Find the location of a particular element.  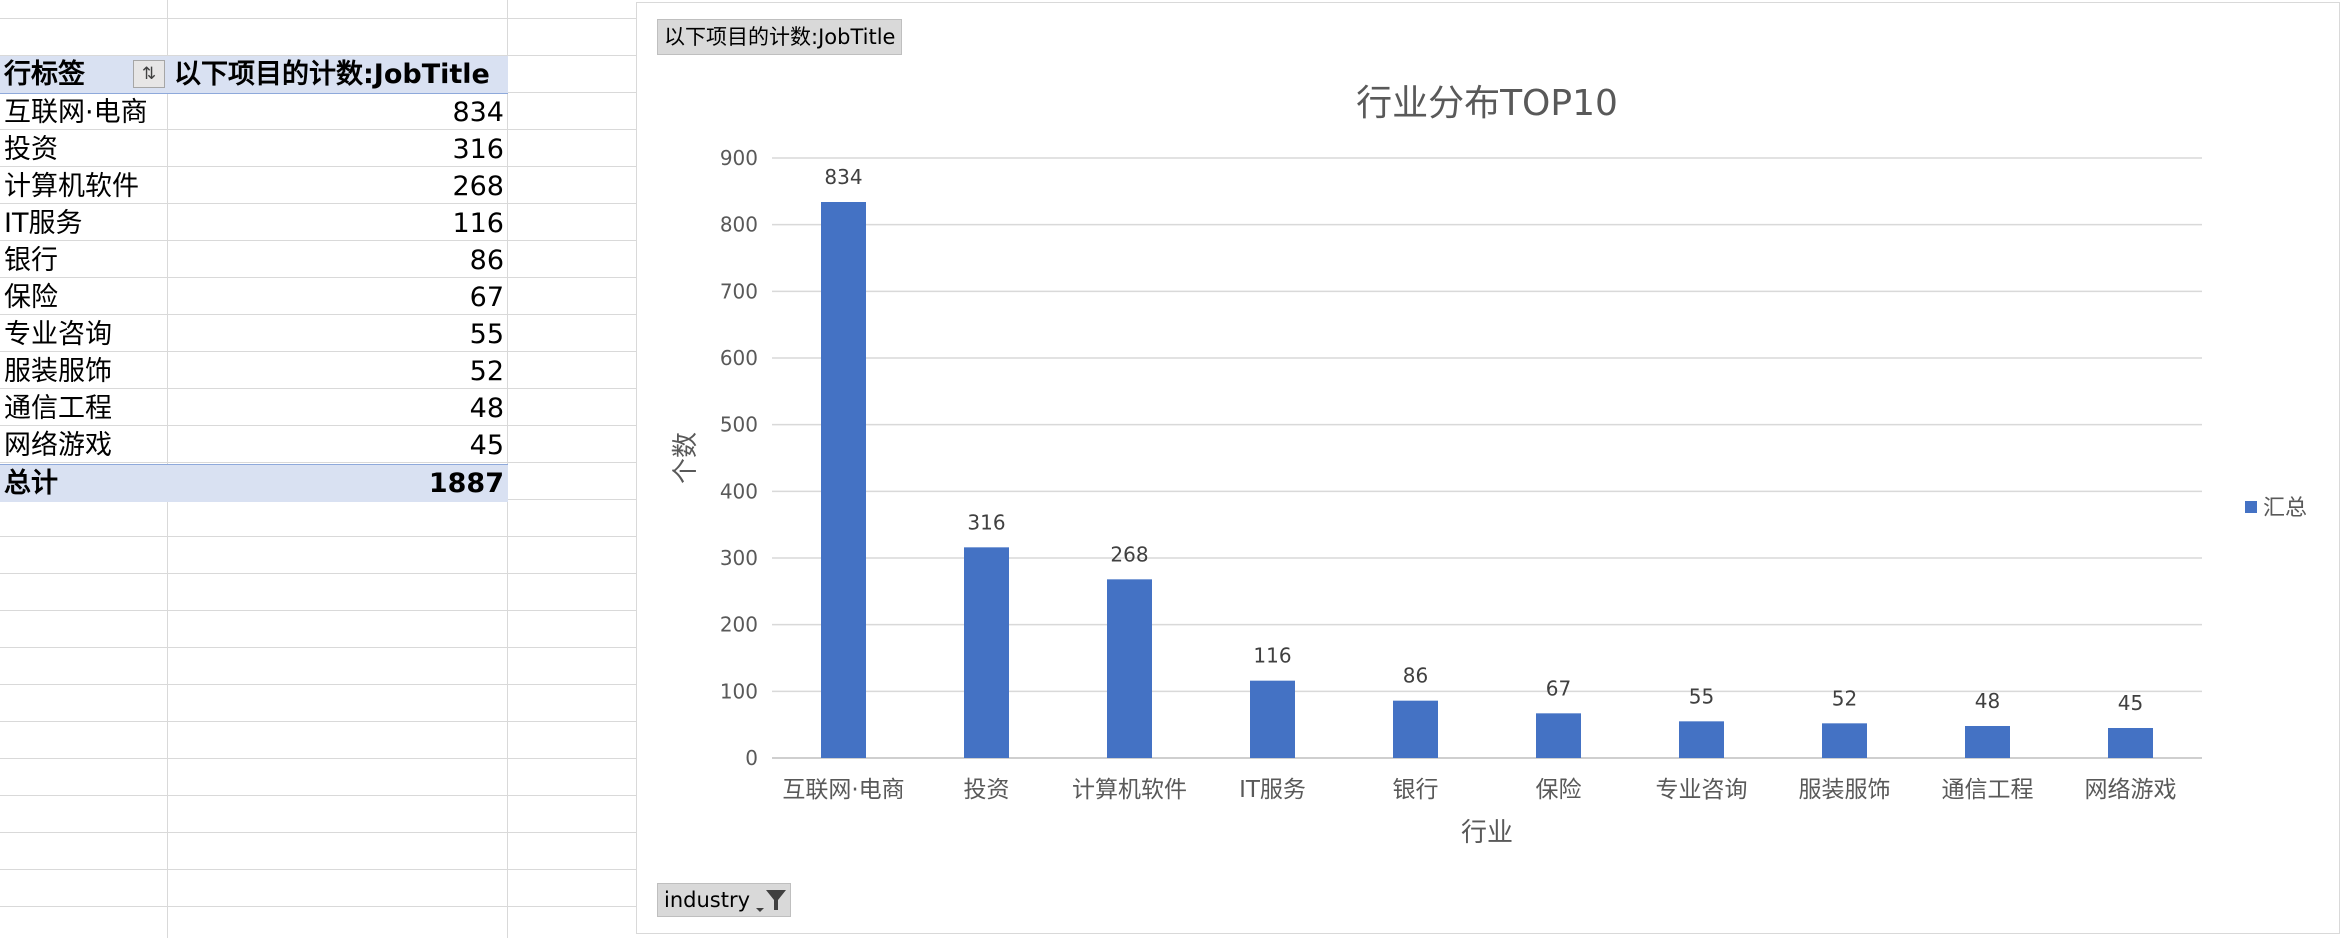

pivot-row-value: 55 is located at coordinates (486, 334).